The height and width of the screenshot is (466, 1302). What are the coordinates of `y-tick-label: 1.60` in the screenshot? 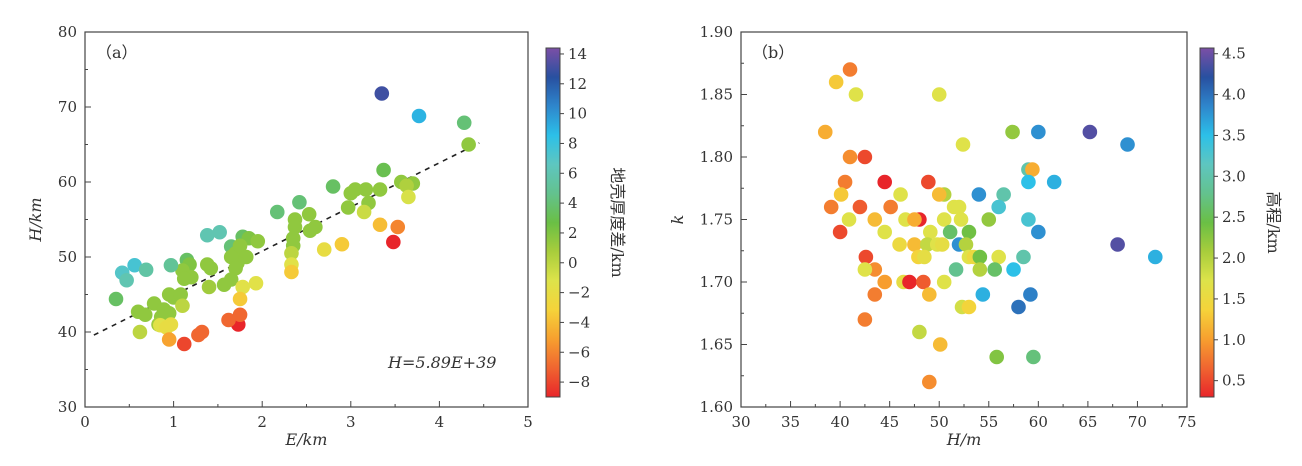 It's located at (716, 407).